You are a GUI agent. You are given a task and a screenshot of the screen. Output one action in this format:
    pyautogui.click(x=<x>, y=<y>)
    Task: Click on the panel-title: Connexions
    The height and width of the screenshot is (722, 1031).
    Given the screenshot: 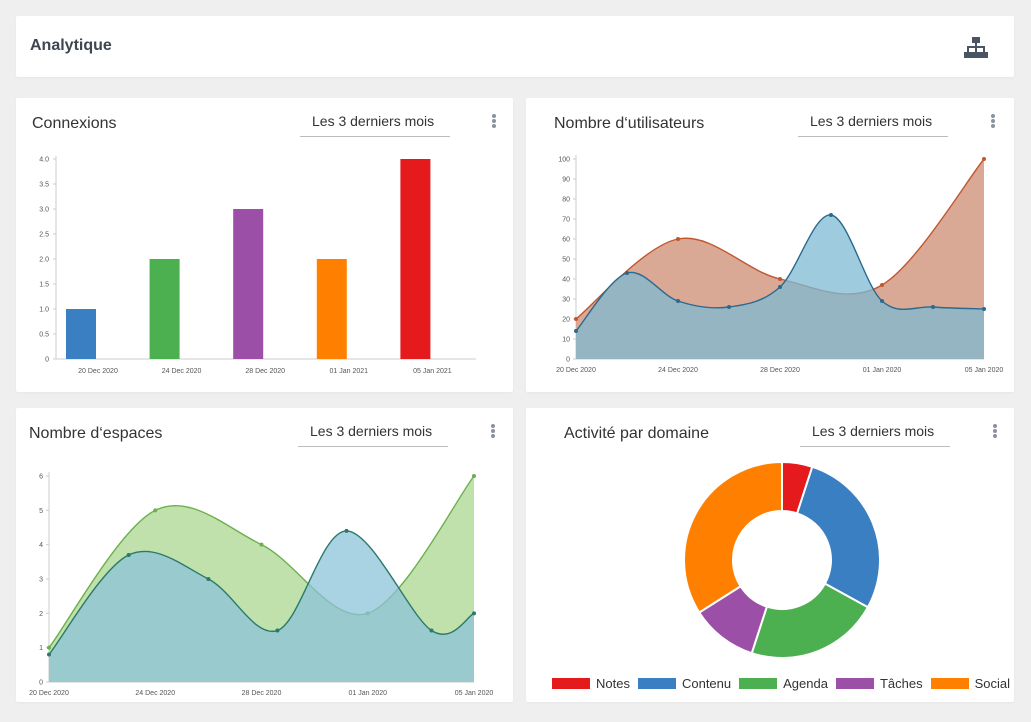 What is the action you would take?
    pyautogui.click(x=74, y=123)
    